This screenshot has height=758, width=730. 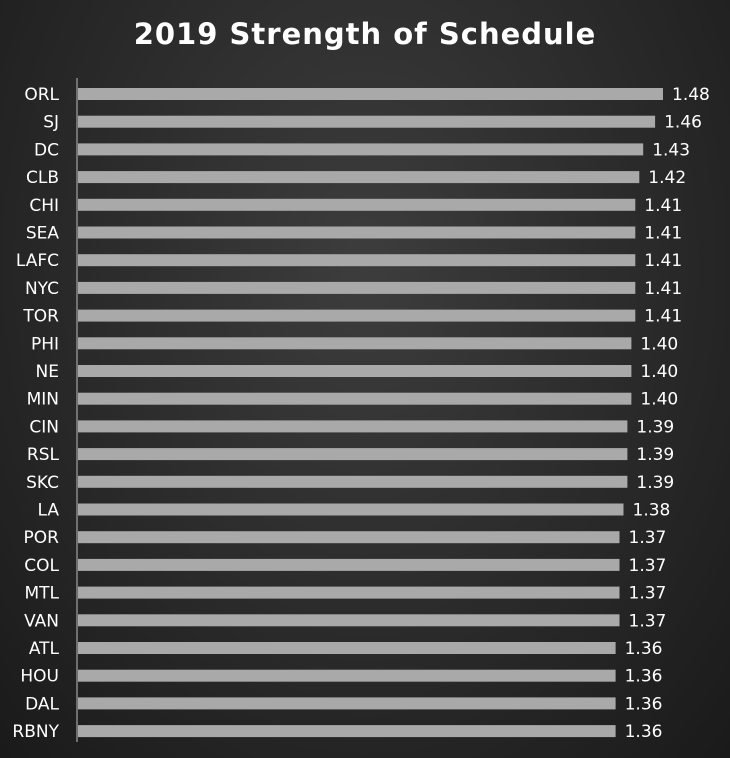 I want to click on bar-por, so click(x=349, y=537).